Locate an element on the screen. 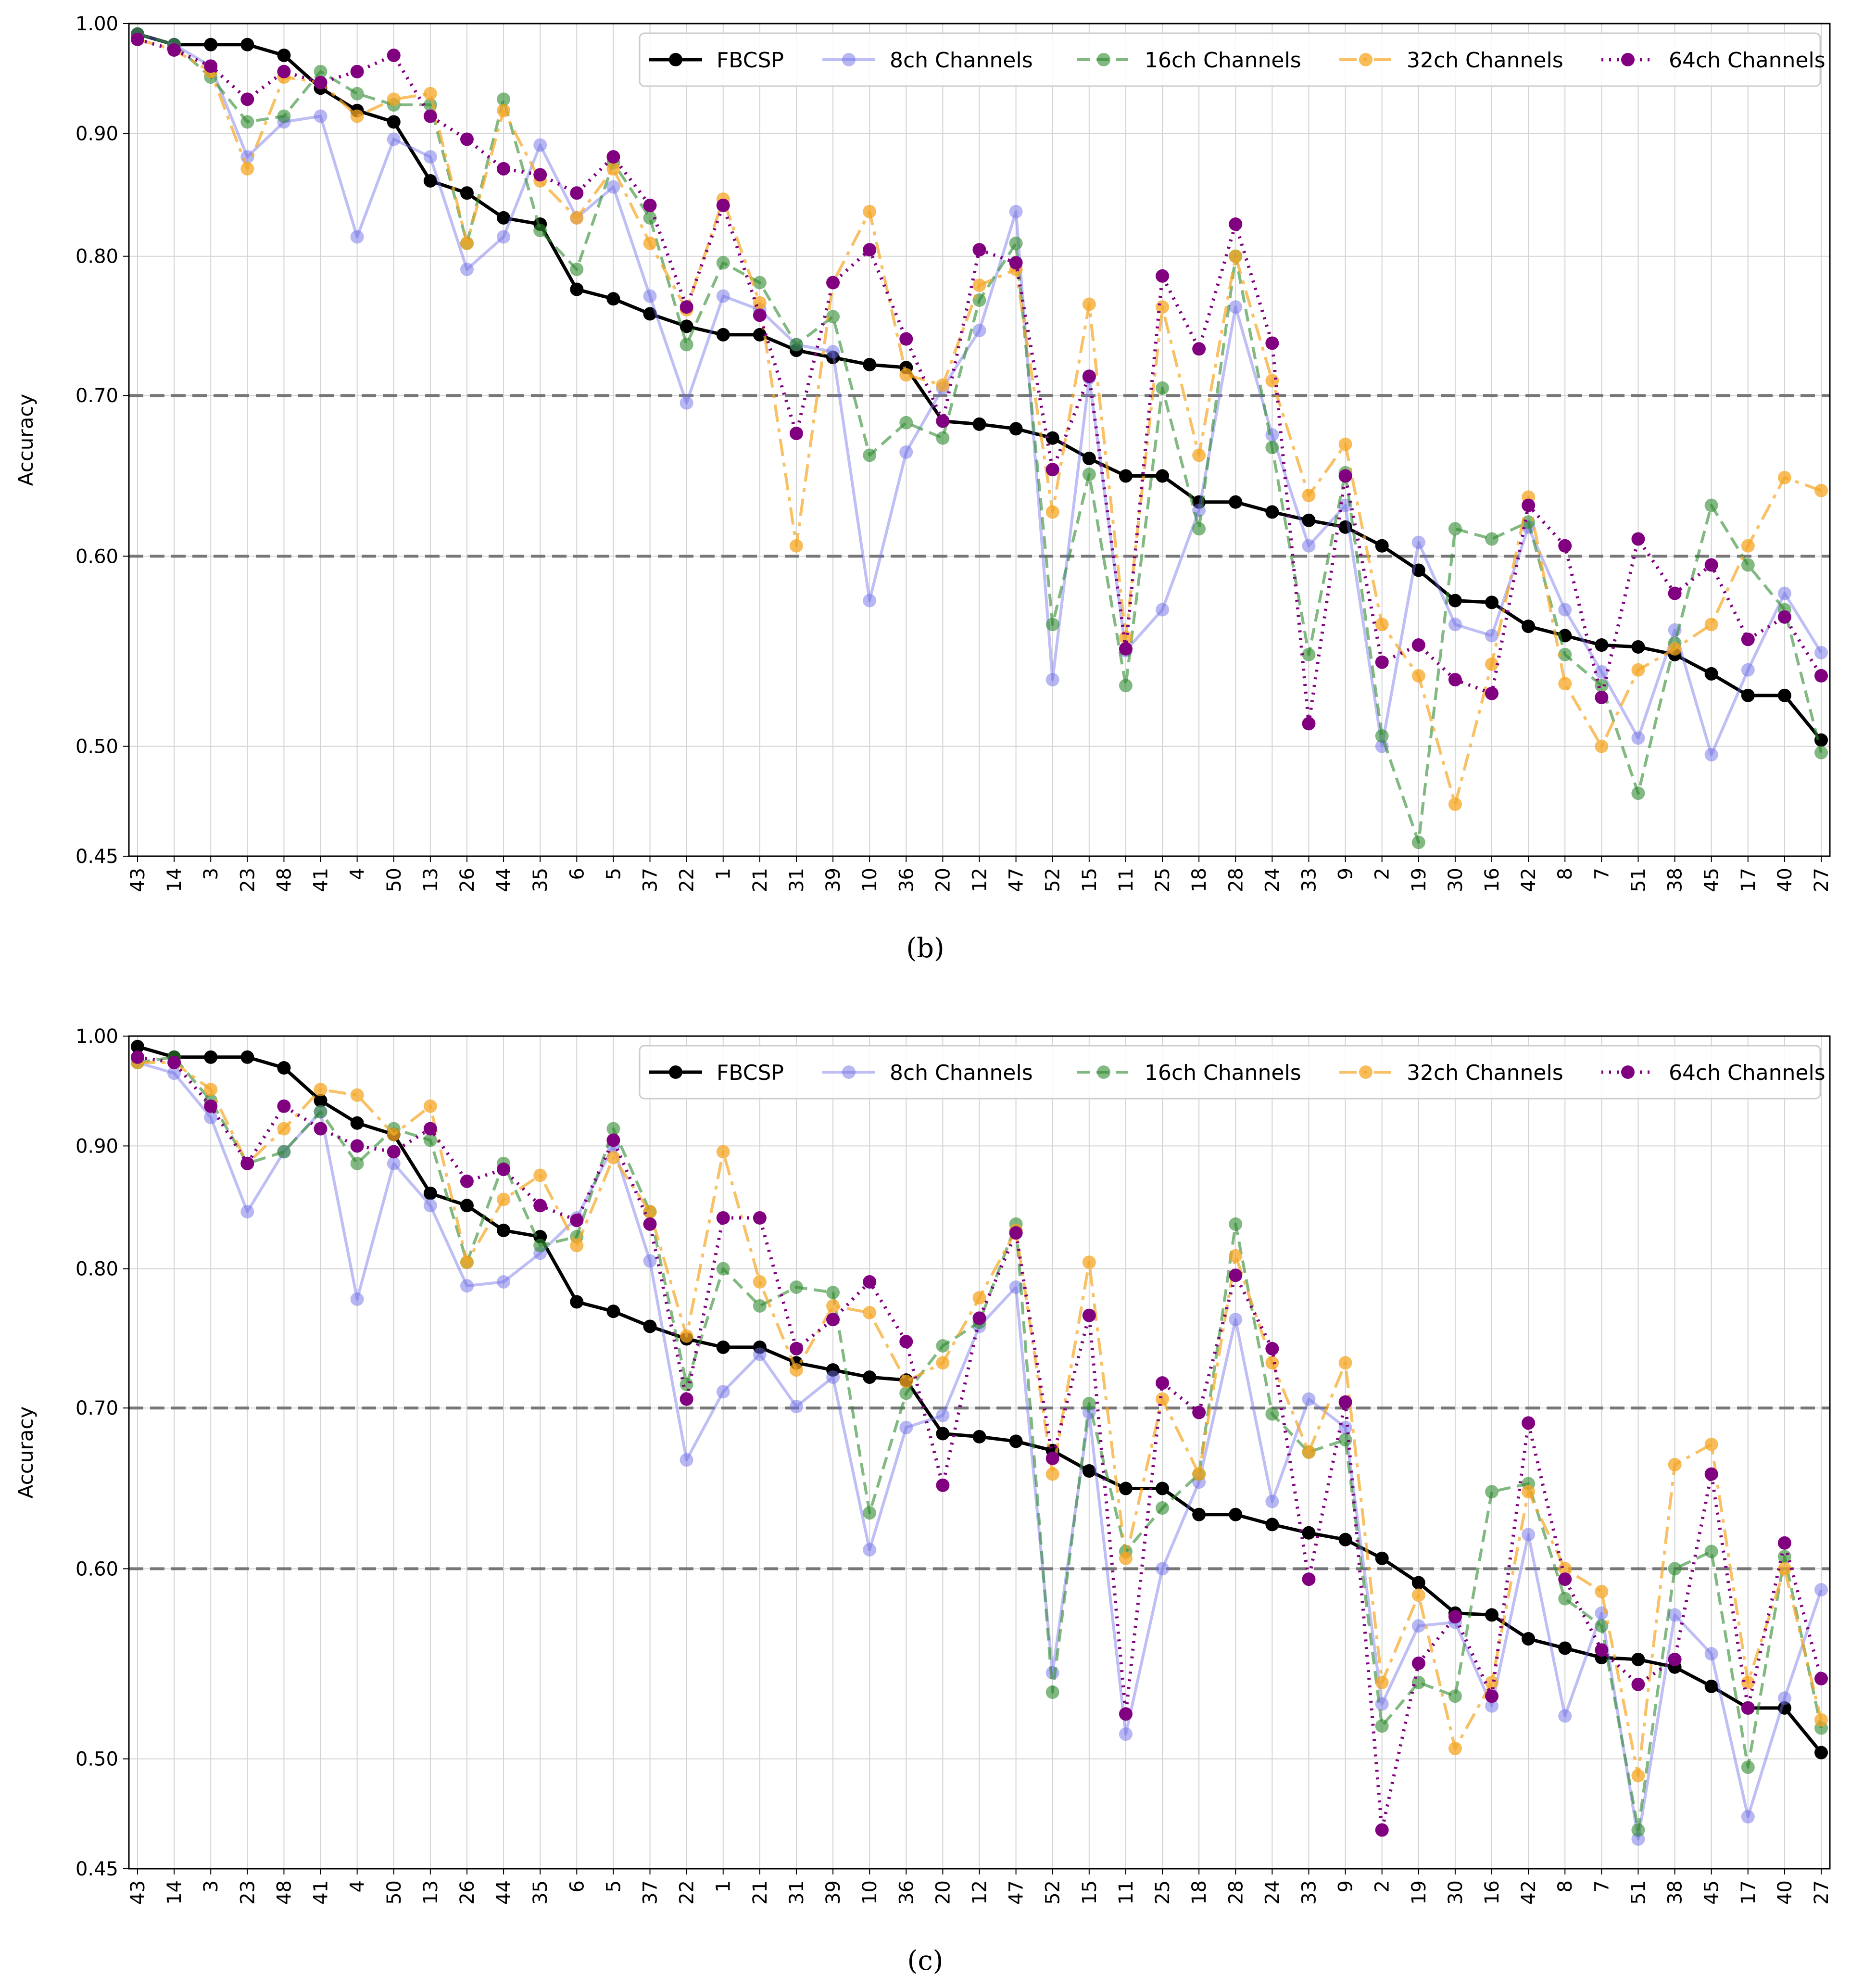  x-tick-label: 10 is located at coordinates (870, 880).